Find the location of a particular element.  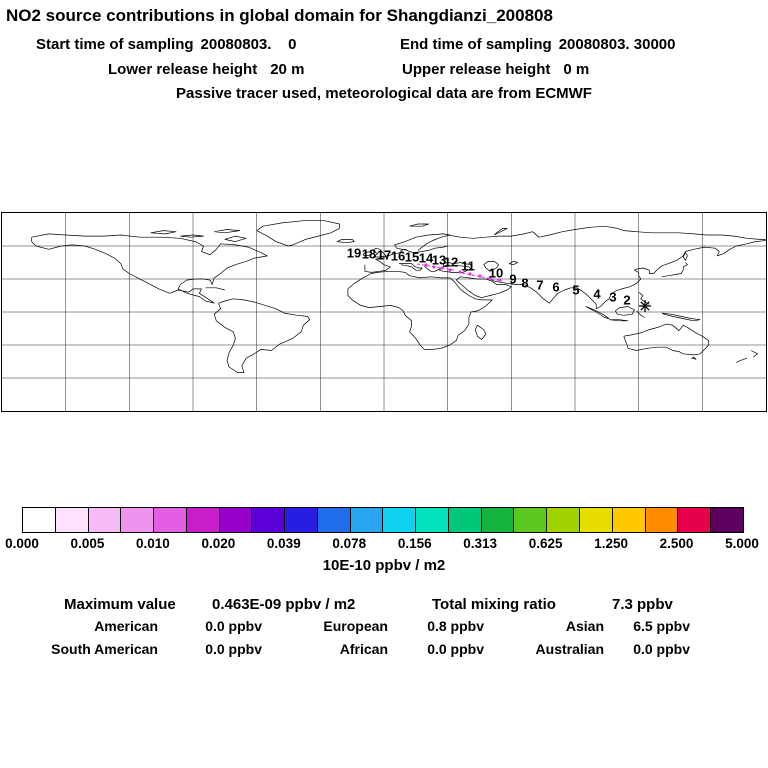

sampling-start-value: 20080803. 0 is located at coordinates (248, 44).